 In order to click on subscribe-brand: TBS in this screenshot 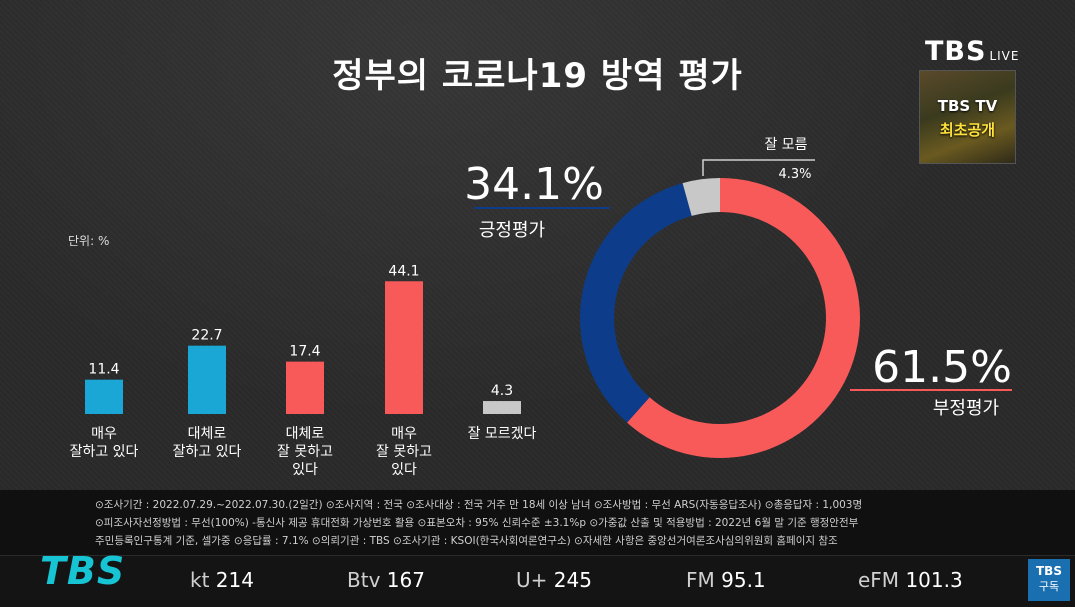, I will do `click(1049, 571)`.